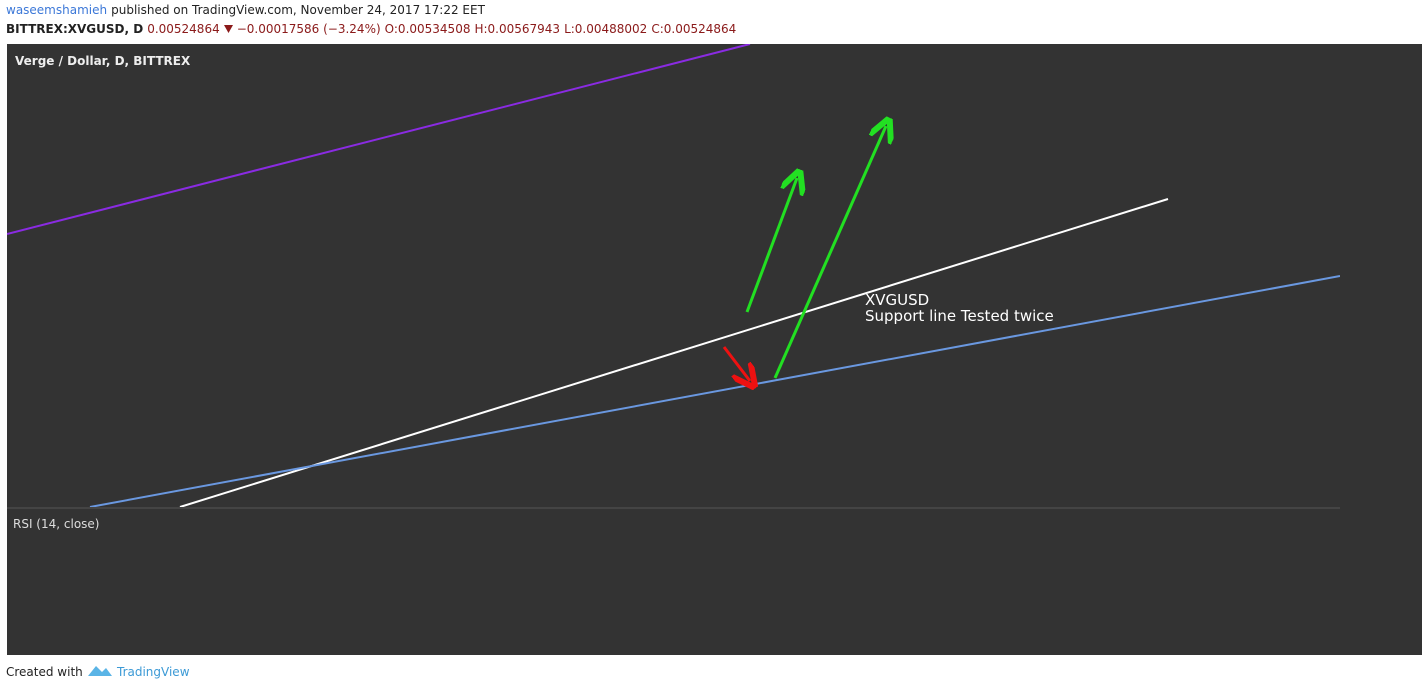 This screenshot has height=689, width=1422. I want to click on price-axis, so click(1381, 339).